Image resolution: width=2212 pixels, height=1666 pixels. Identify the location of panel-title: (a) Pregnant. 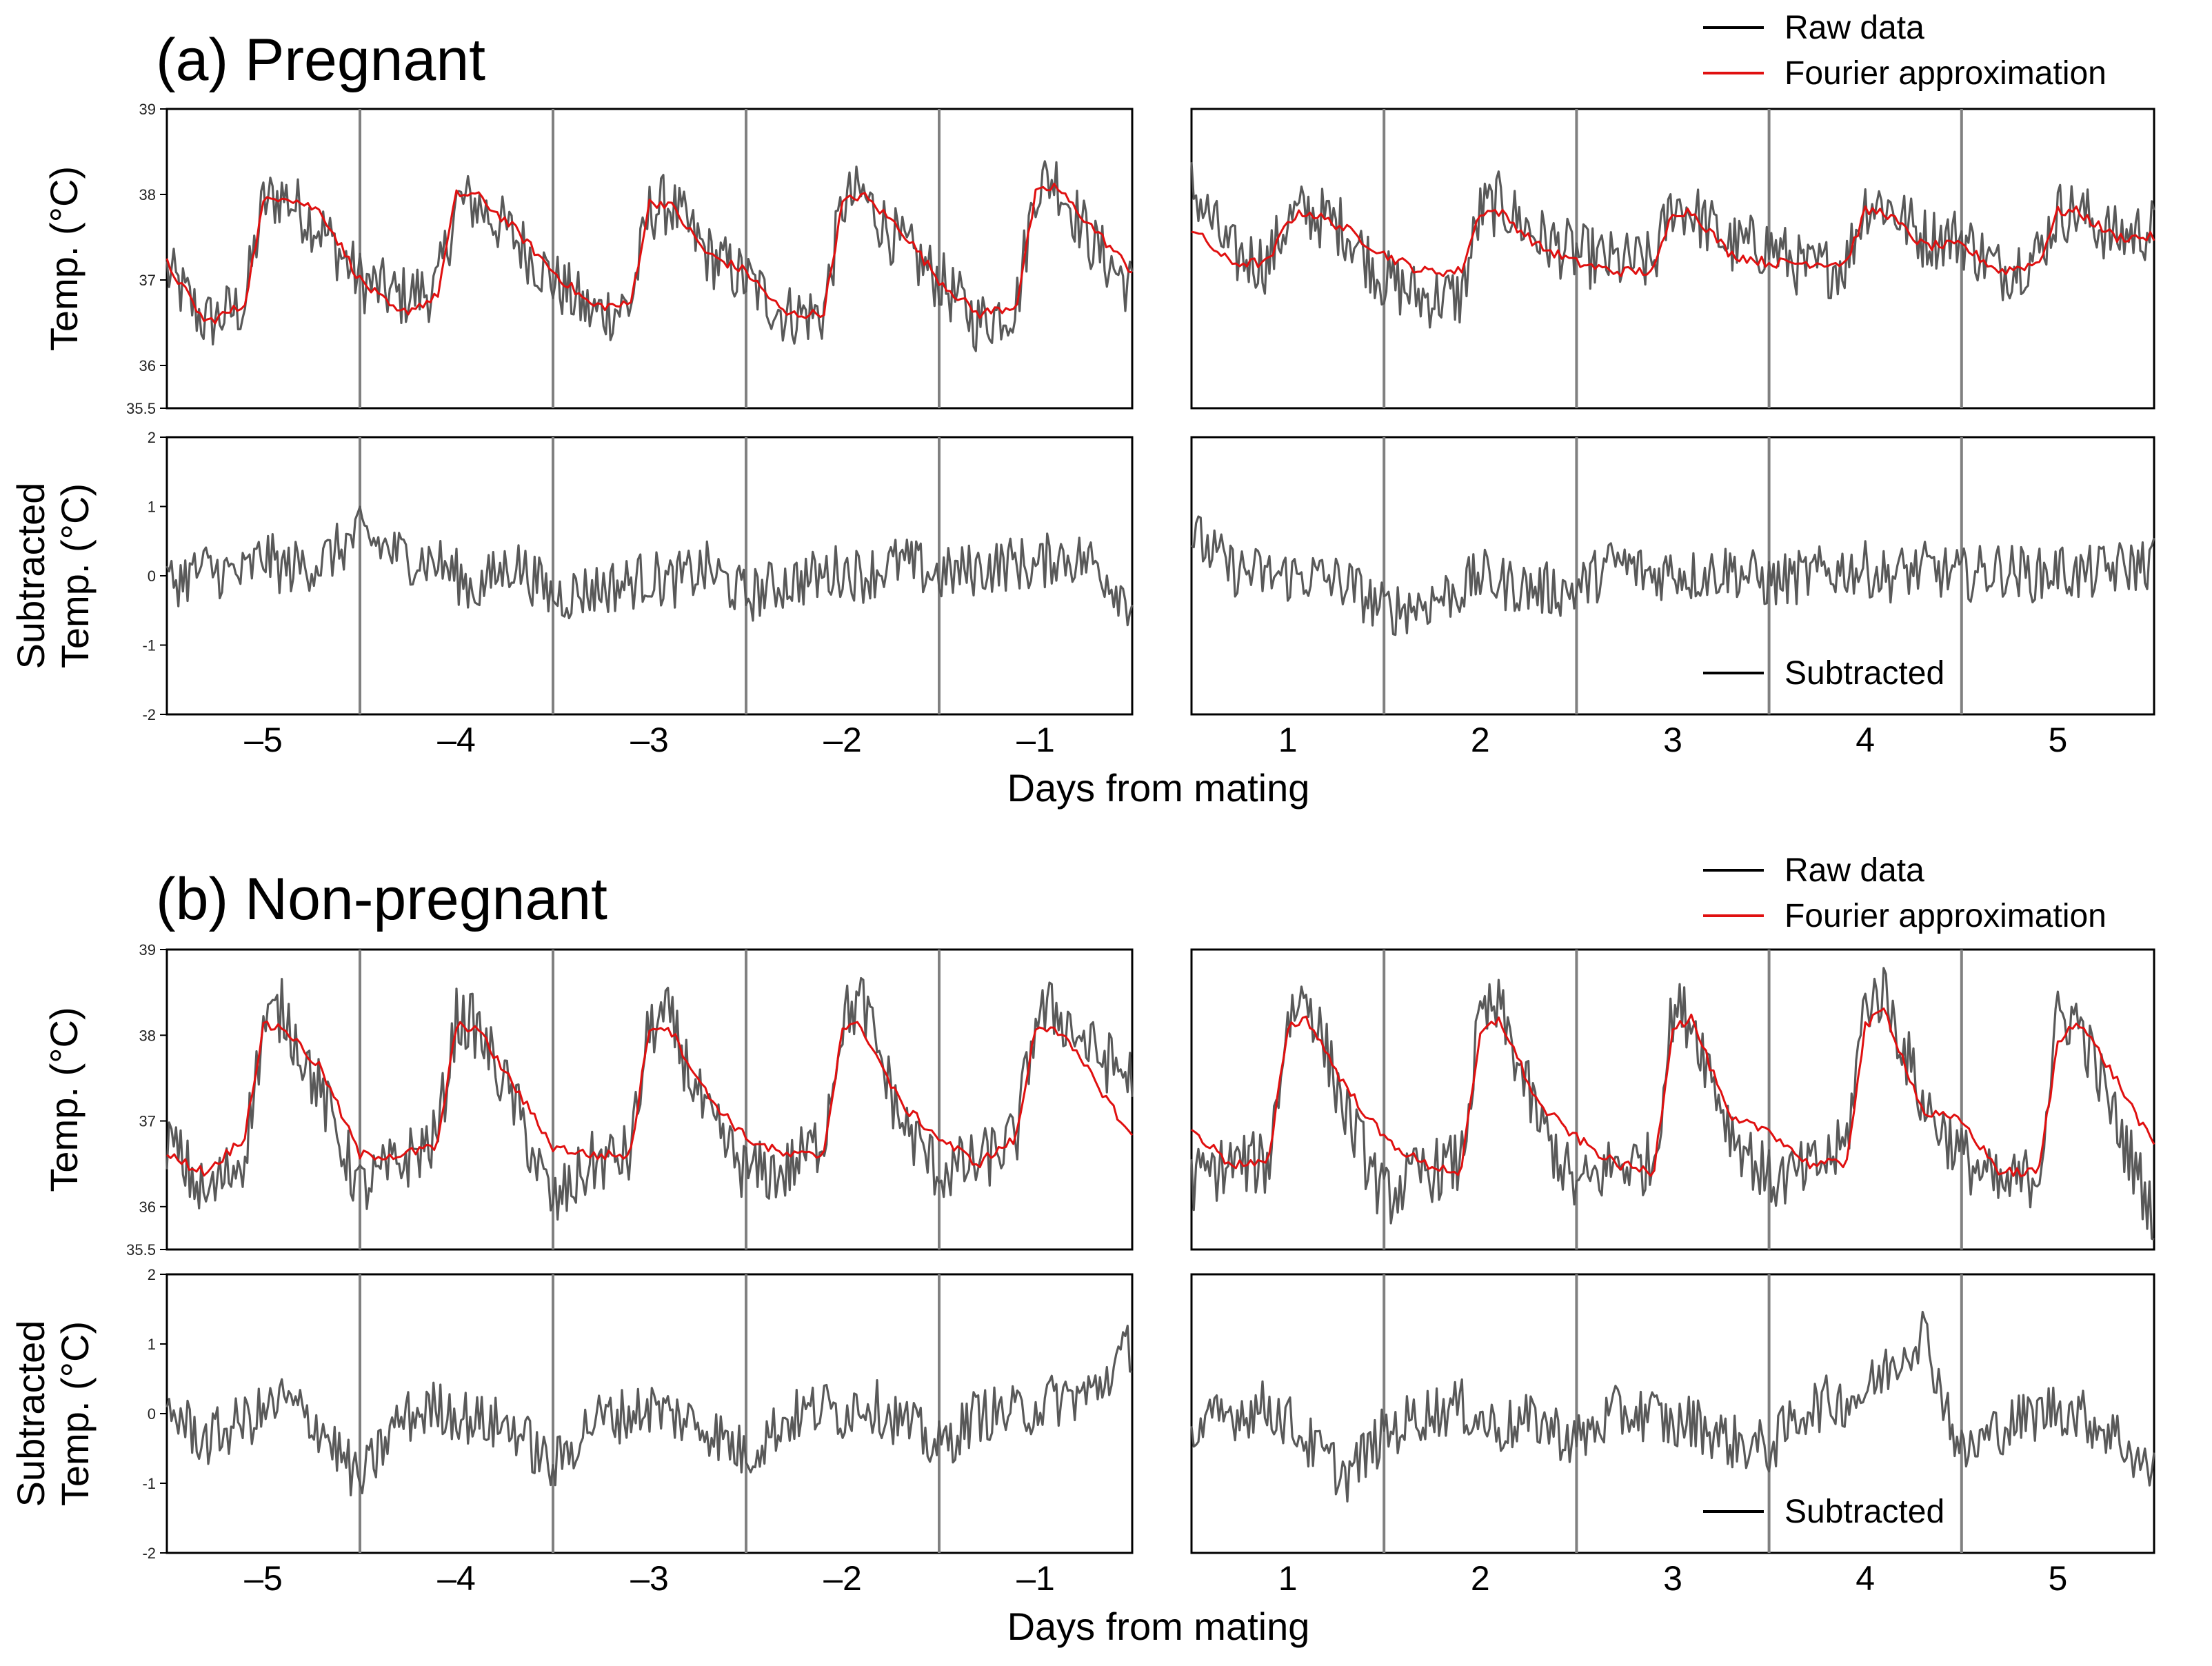
(320, 60).